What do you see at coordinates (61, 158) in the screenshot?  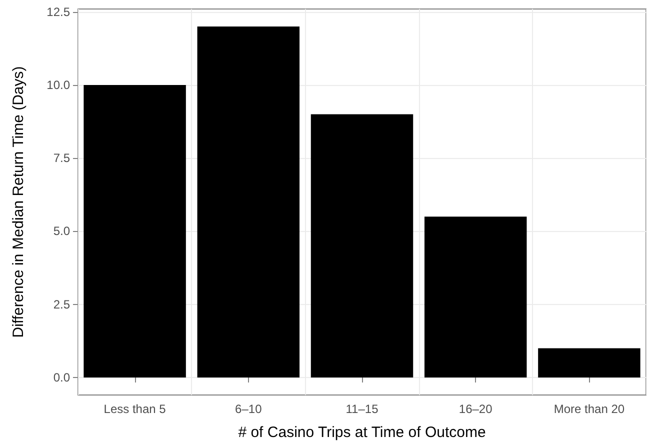 I see `y-tick-label: 7.5` at bounding box center [61, 158].